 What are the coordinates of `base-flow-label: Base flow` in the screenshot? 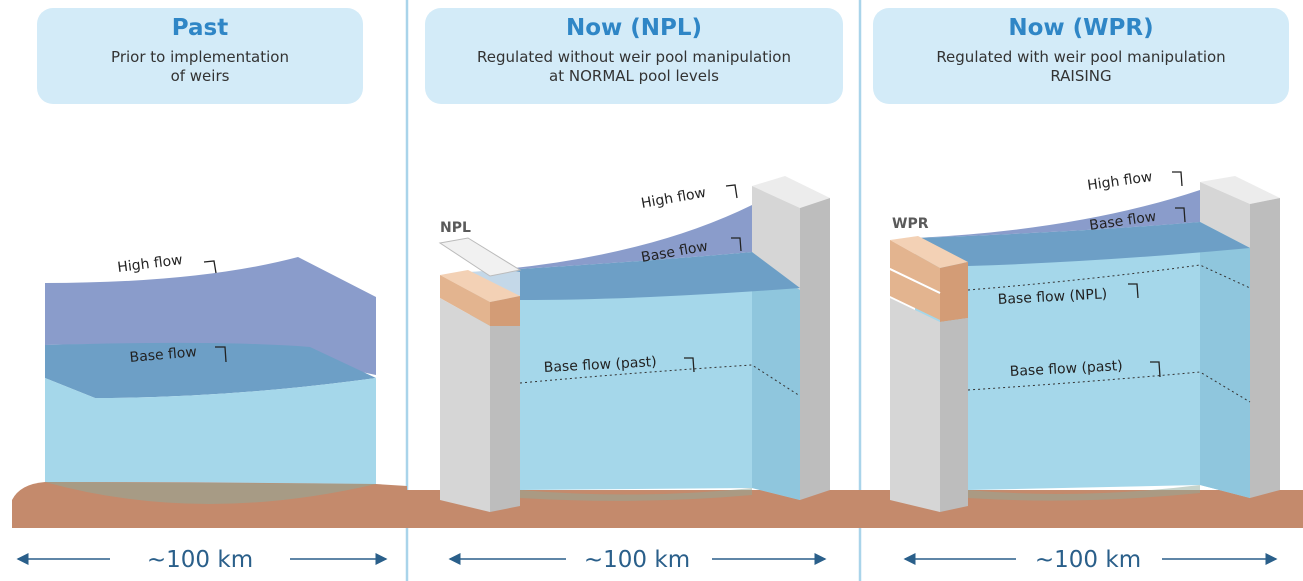 It's located at (163, 355).